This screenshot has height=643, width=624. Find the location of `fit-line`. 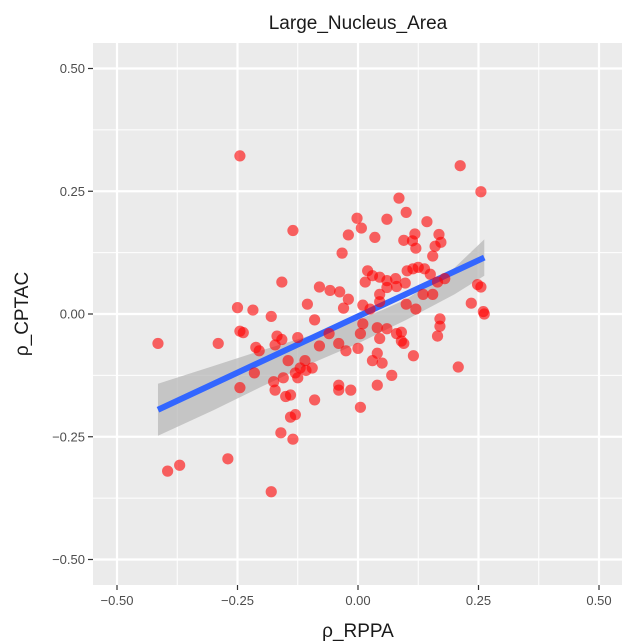

fit-line is located at coordinates (321, 333).